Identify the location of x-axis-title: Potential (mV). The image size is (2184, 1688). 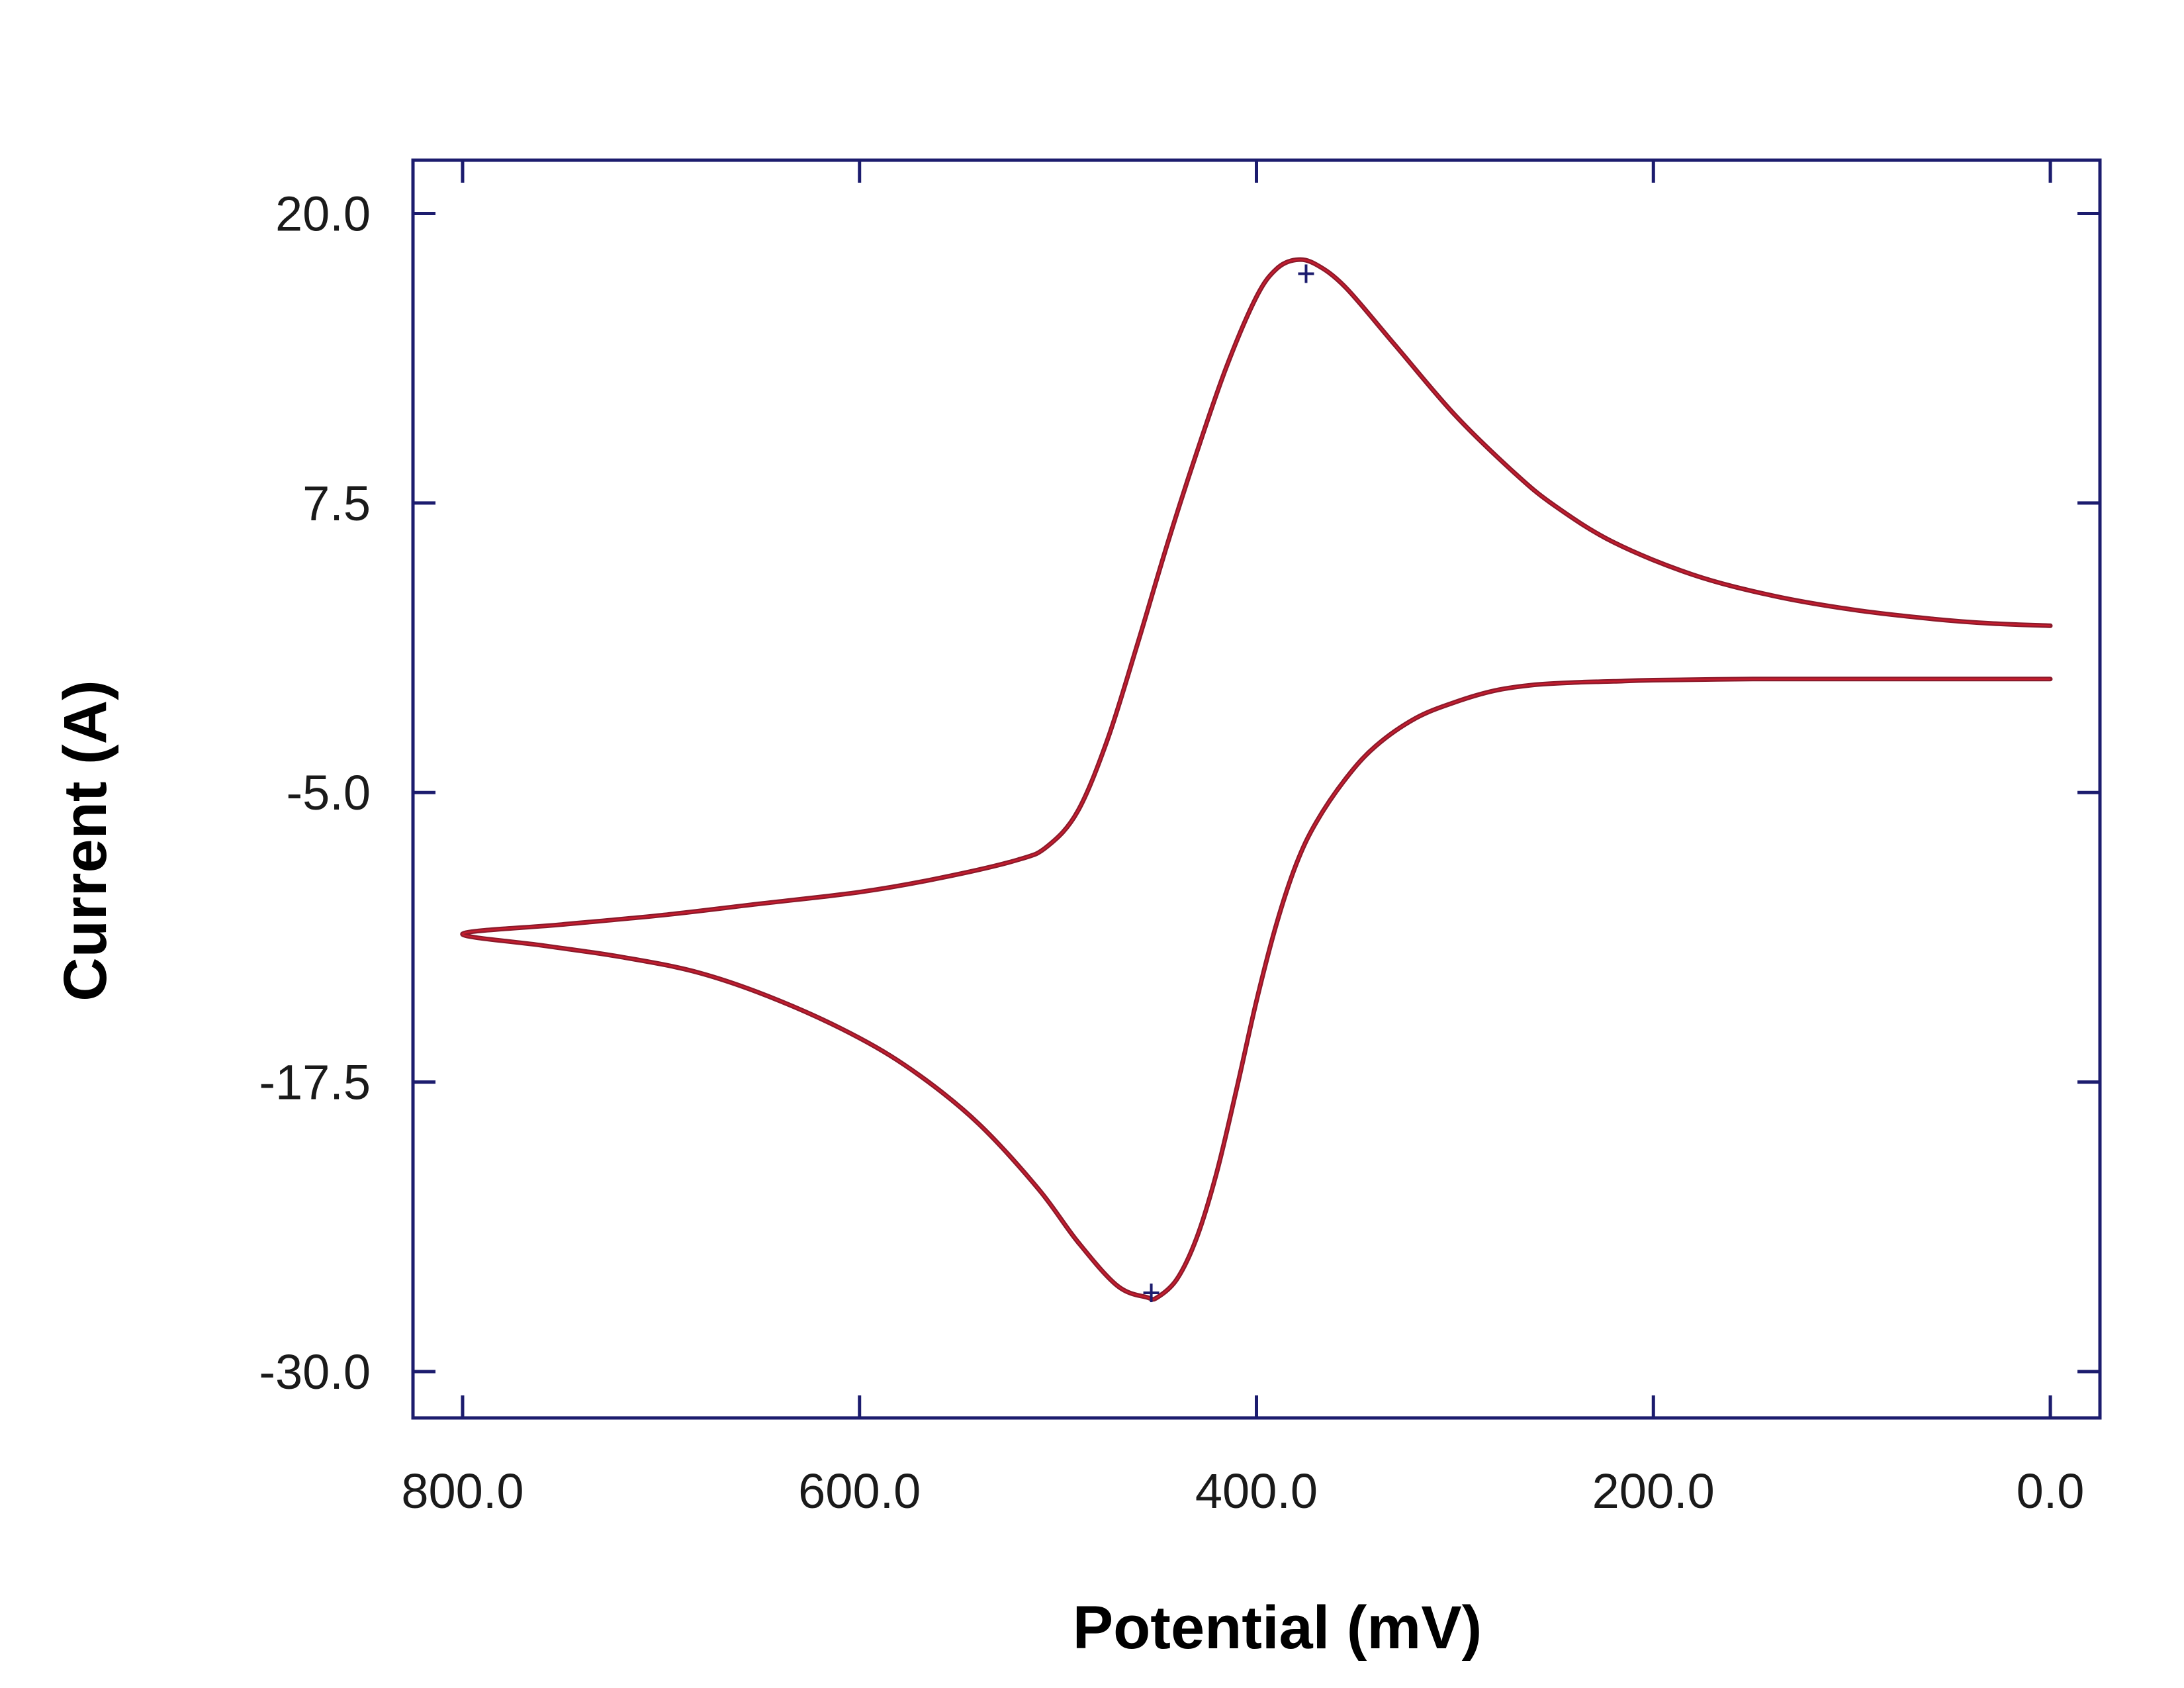
(1277, 1628).